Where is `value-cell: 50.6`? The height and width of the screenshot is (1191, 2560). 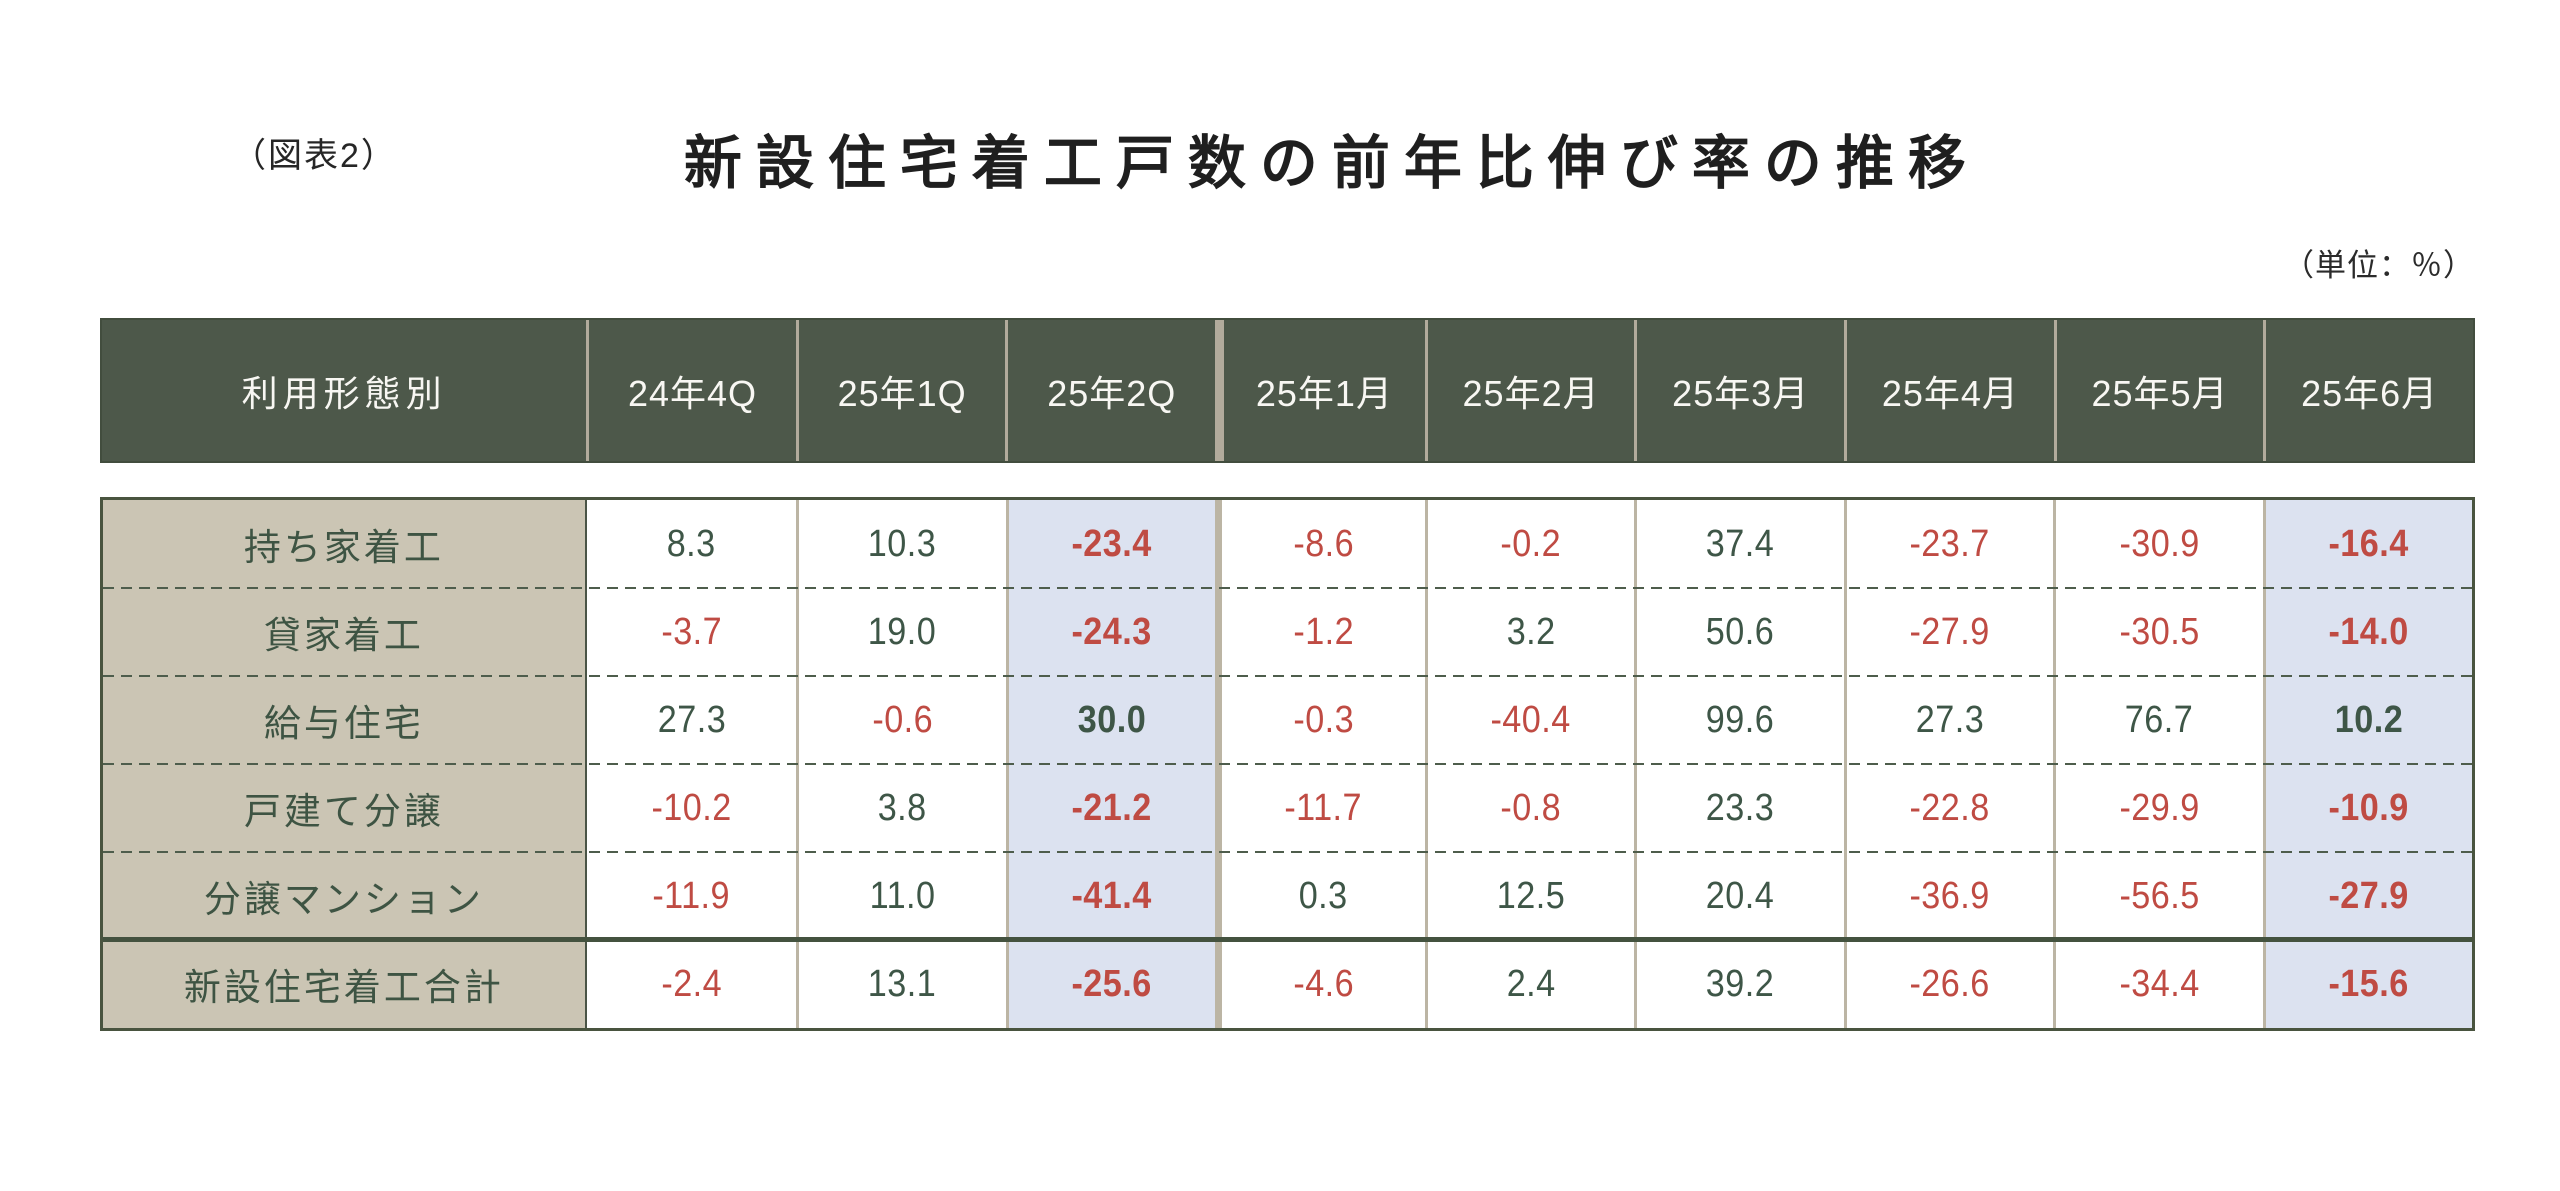
value-cell: 50.6 is located at coordinates (1738, 632).